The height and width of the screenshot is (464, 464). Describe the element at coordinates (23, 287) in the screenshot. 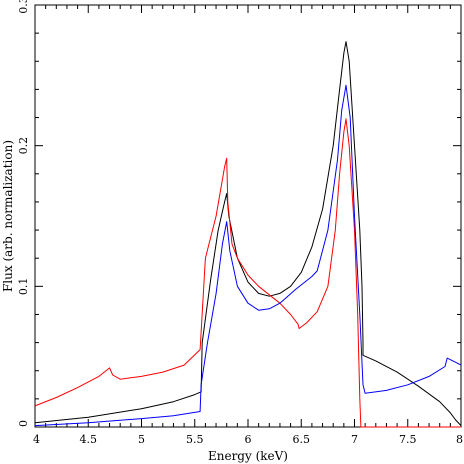

I see `y-tick-label: 0.1` at that location.